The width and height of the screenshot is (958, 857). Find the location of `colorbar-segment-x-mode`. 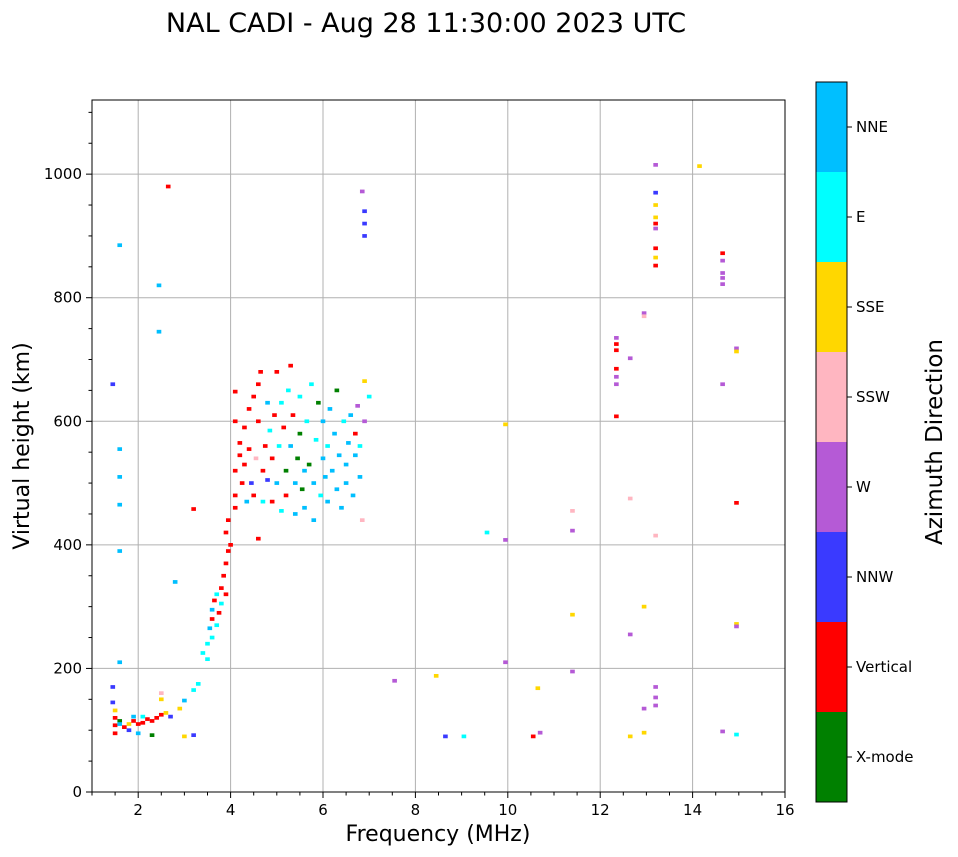

colorbar-segment-x-mode is located at coordinates (831, 757).